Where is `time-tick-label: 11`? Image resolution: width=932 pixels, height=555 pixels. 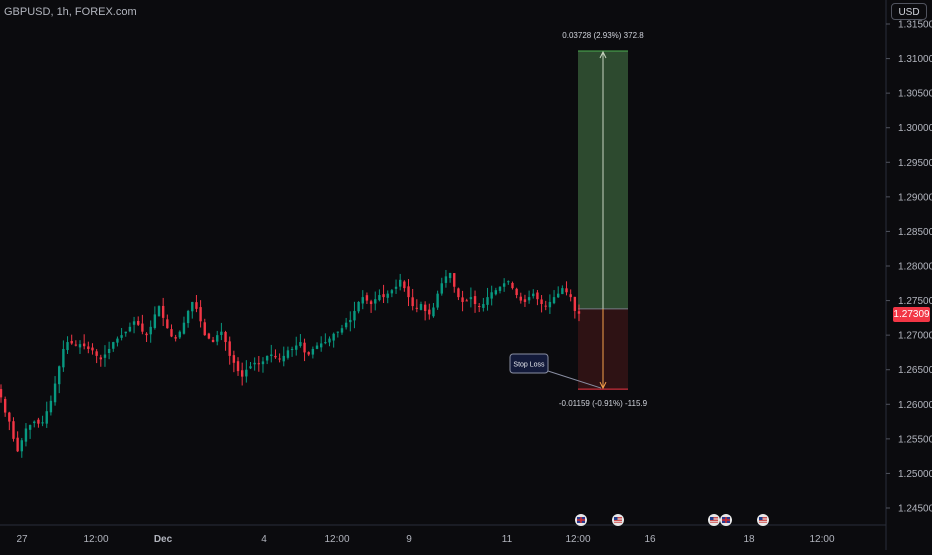 time-tick-label: 11 is located at coordinates (507, 539).